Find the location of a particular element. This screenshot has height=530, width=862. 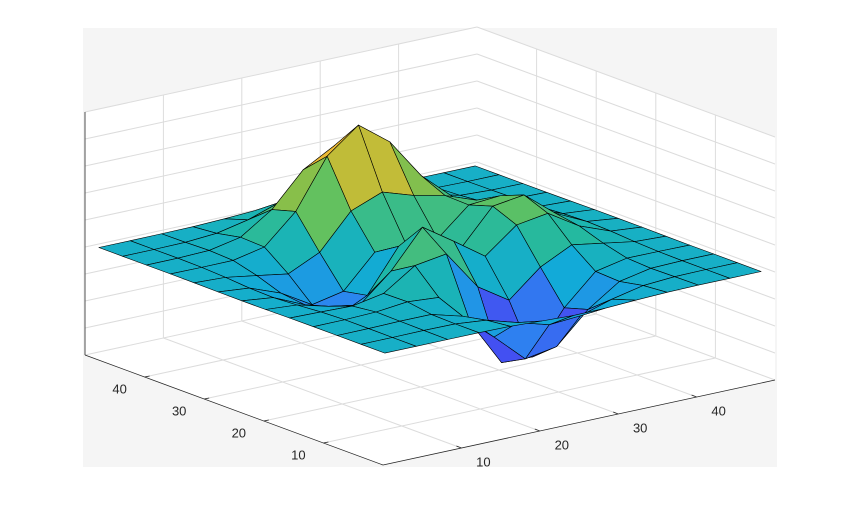

y-axis-line is located at coordinates (234, 410).